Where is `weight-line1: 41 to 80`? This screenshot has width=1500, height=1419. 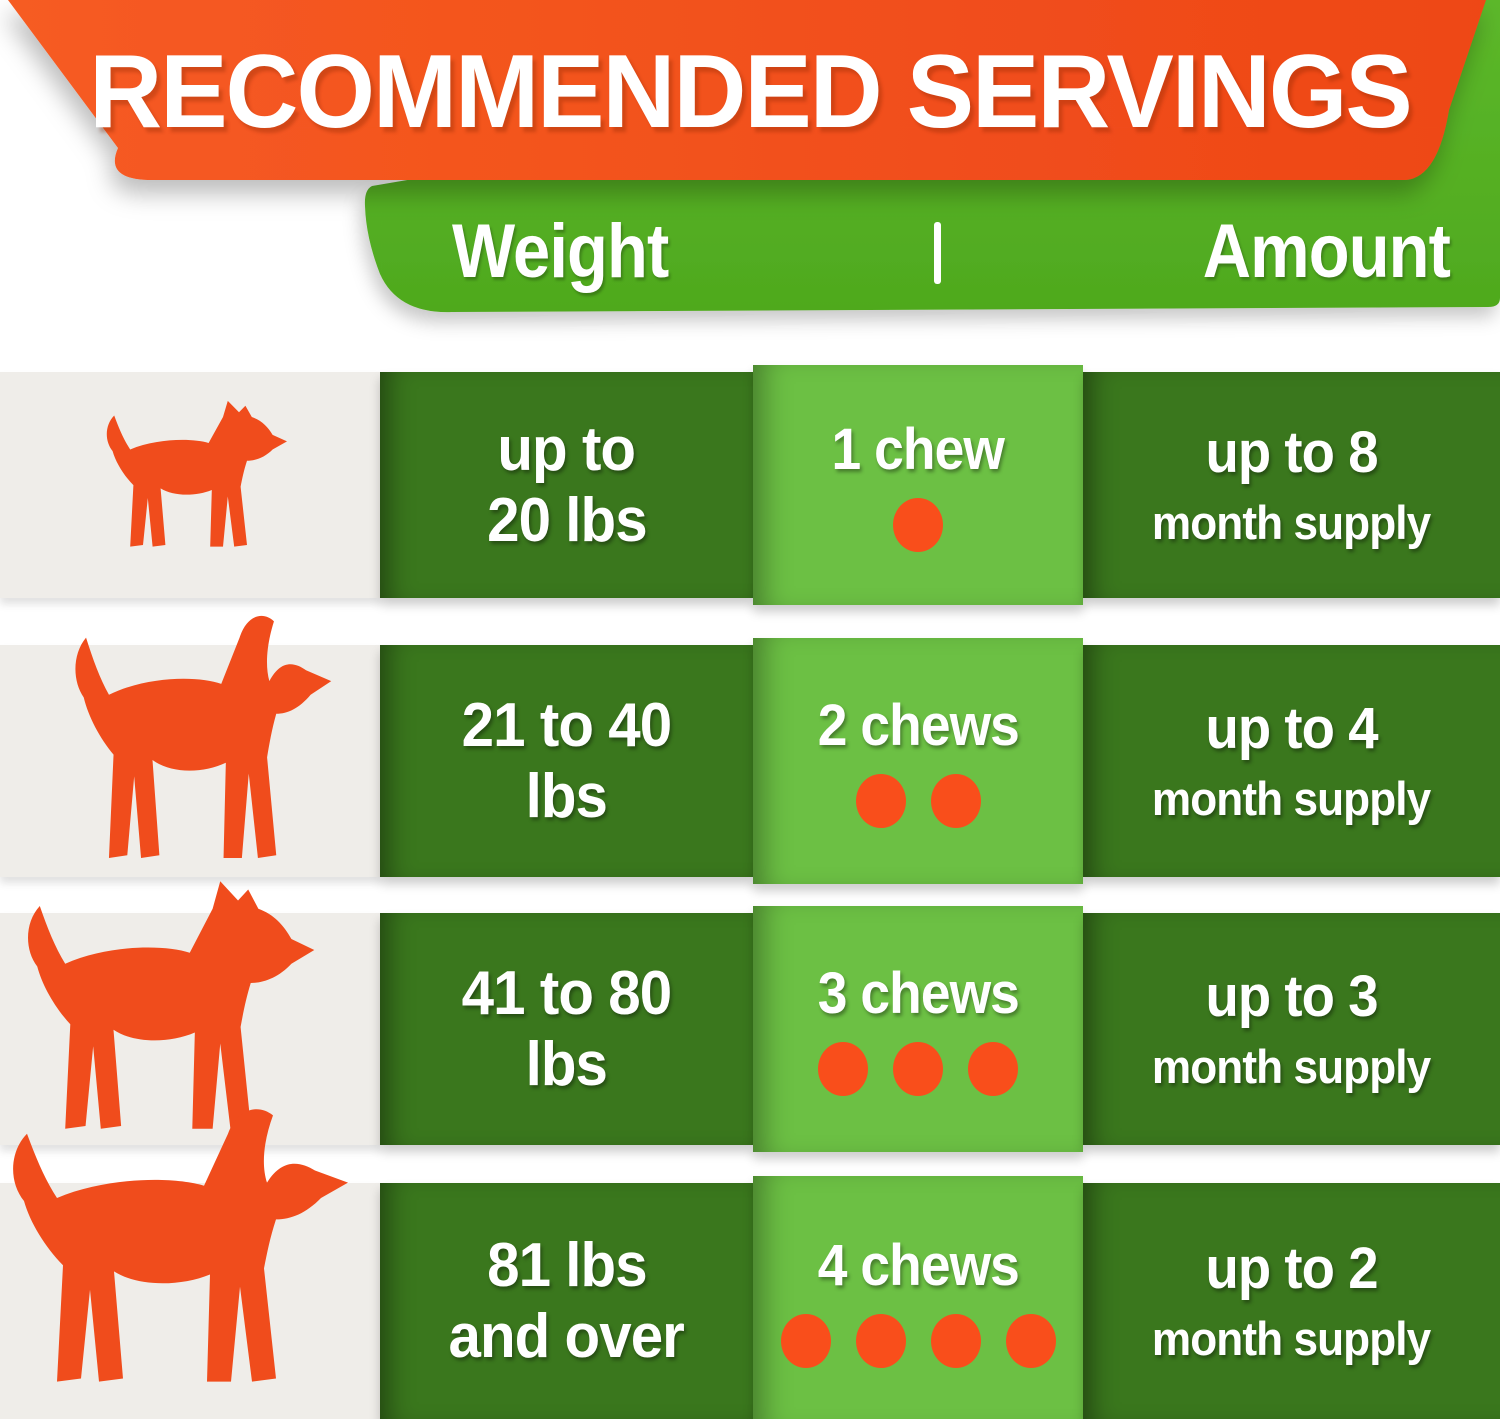
weight-line1: 41 to 80 is located at coordinates (566, 993).